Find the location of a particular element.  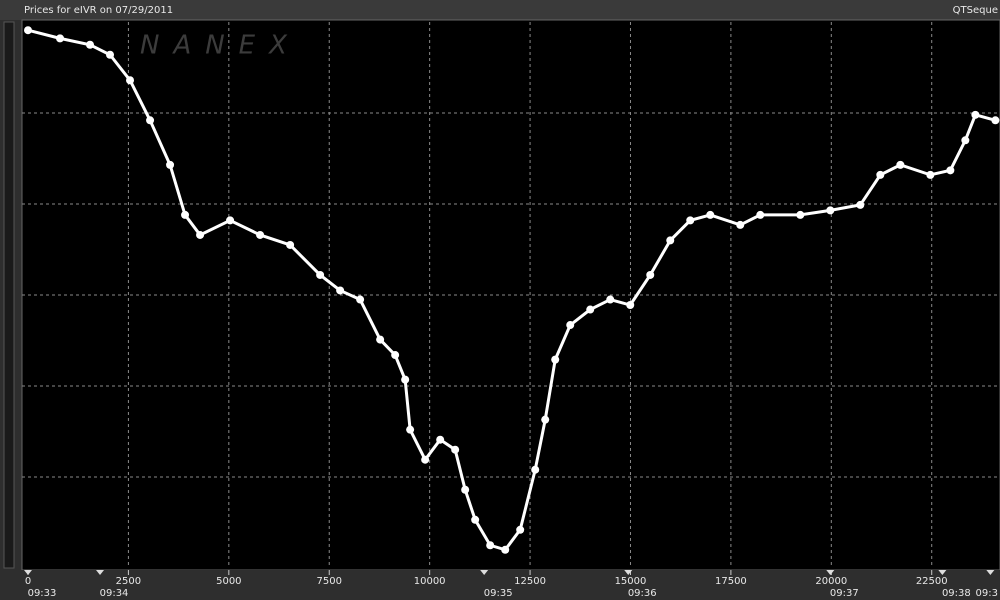

x-tick-label: 0 is located at coordinates (28, 581).